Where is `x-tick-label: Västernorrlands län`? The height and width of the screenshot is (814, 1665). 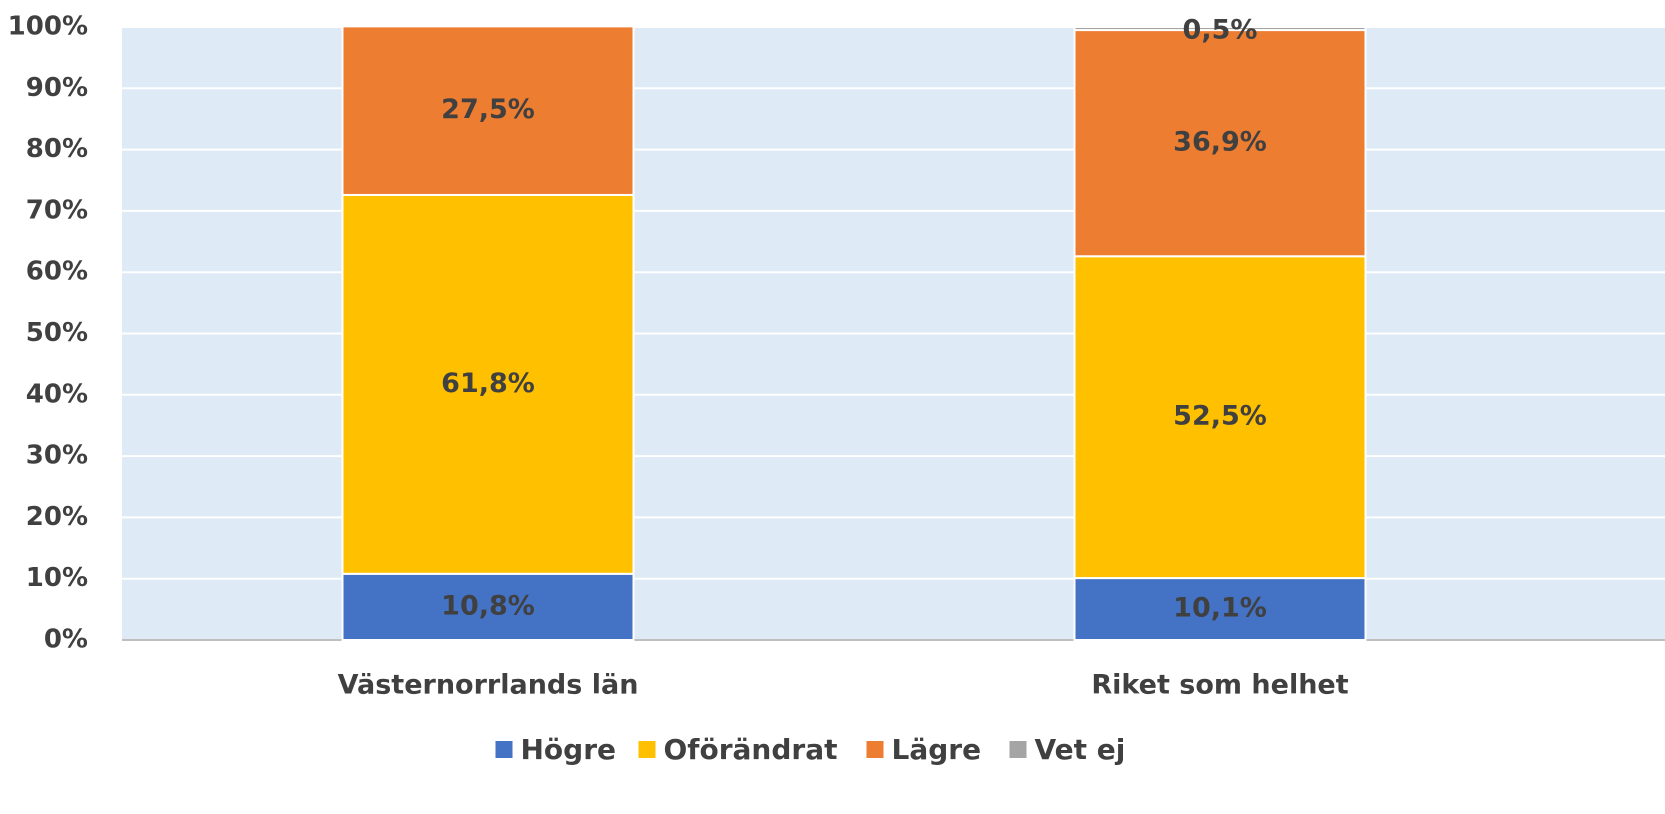
x-tick-label: Västernorrlands län is located at coordinates (488, 685).